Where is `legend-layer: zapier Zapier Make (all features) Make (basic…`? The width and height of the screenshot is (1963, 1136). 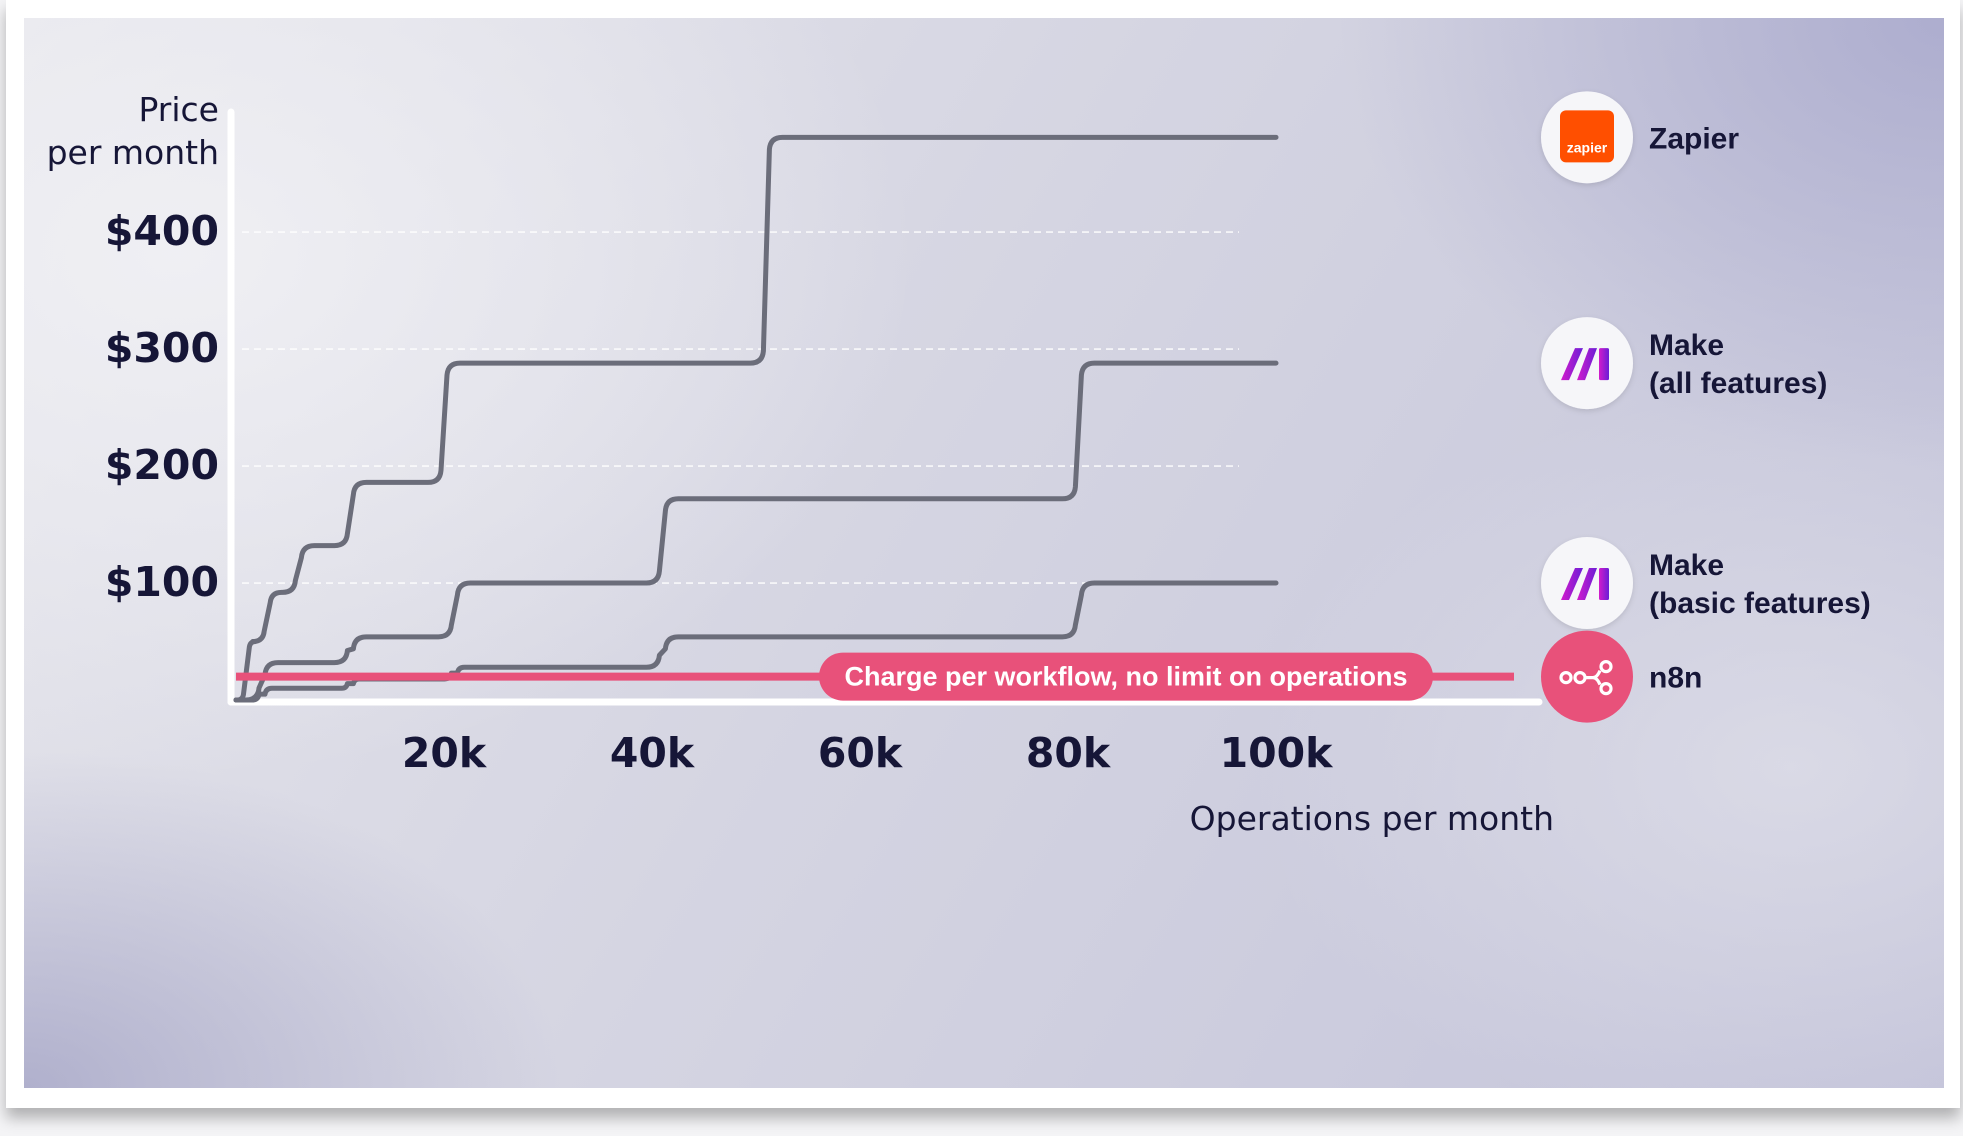
legend-layer: zapier Zapier Make (all features) Make (basic… is located at coordinates (1706, 407).